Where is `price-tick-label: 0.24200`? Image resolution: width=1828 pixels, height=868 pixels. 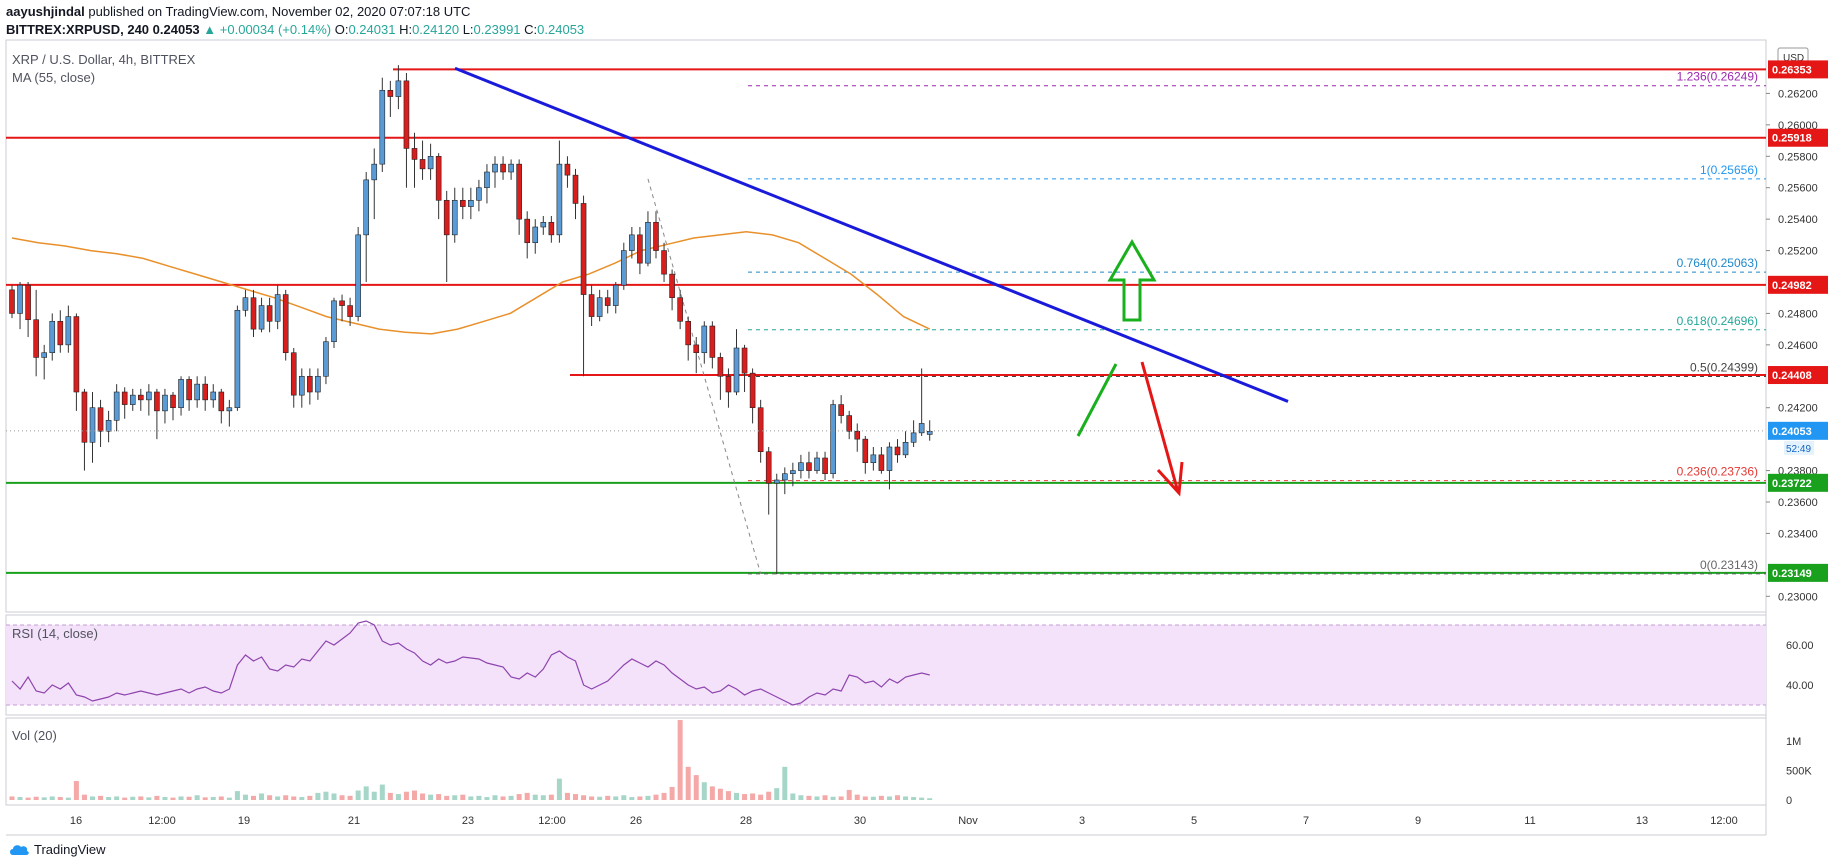
price-tick-label: 0.24200 is located at coordinates (1798, 409).